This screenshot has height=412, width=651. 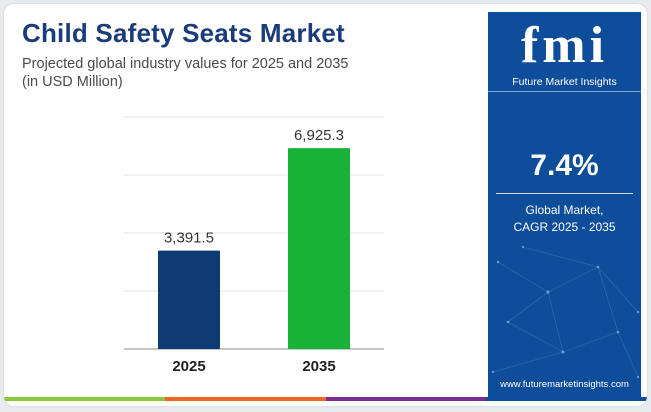 What do you see at coordinates (72, 82) in the screenshot?
I see `subtitle-line-2: (in USD Million)` at bounding box center [72, 82].